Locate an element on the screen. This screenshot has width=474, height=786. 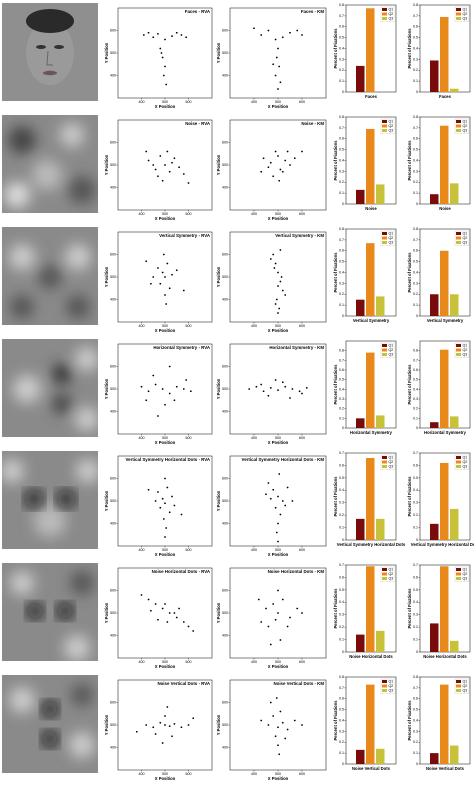
x-tick-label: Horizontal Symmetry is located at coordinates (445, 432).